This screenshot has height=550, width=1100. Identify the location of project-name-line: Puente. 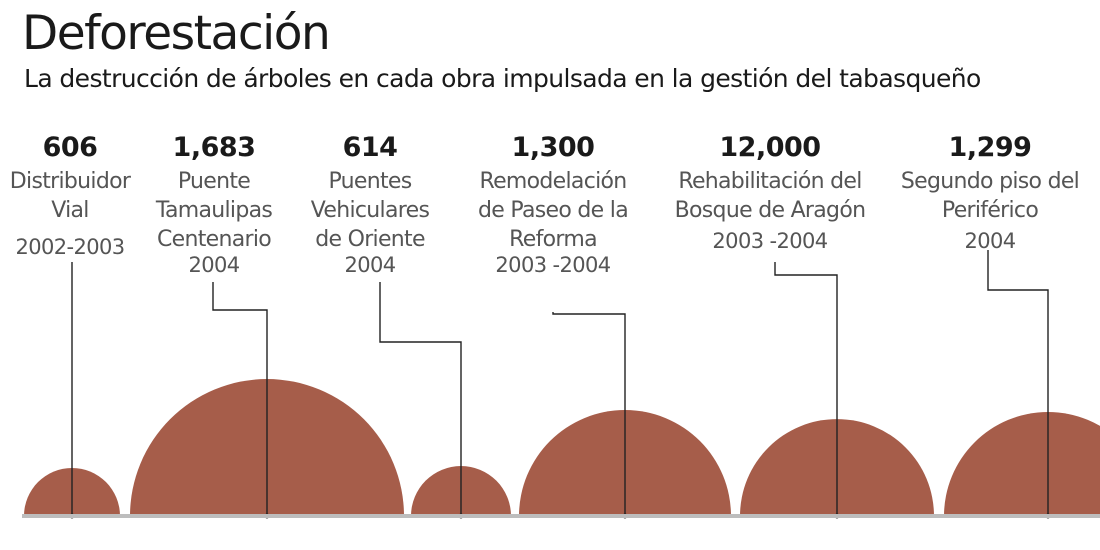
(214, 181).